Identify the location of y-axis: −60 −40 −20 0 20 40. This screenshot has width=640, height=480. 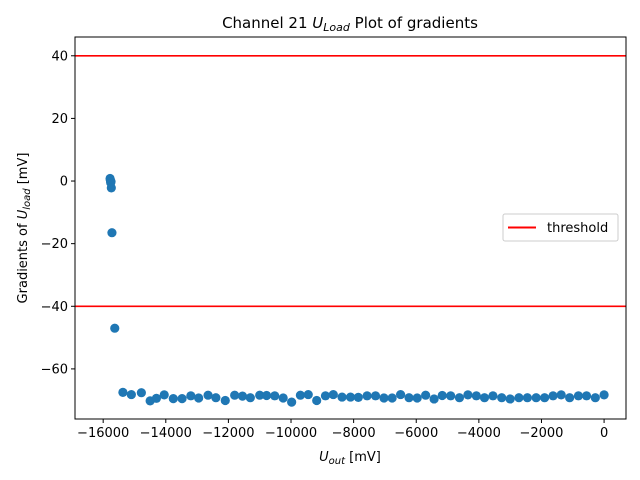
(58, 213).